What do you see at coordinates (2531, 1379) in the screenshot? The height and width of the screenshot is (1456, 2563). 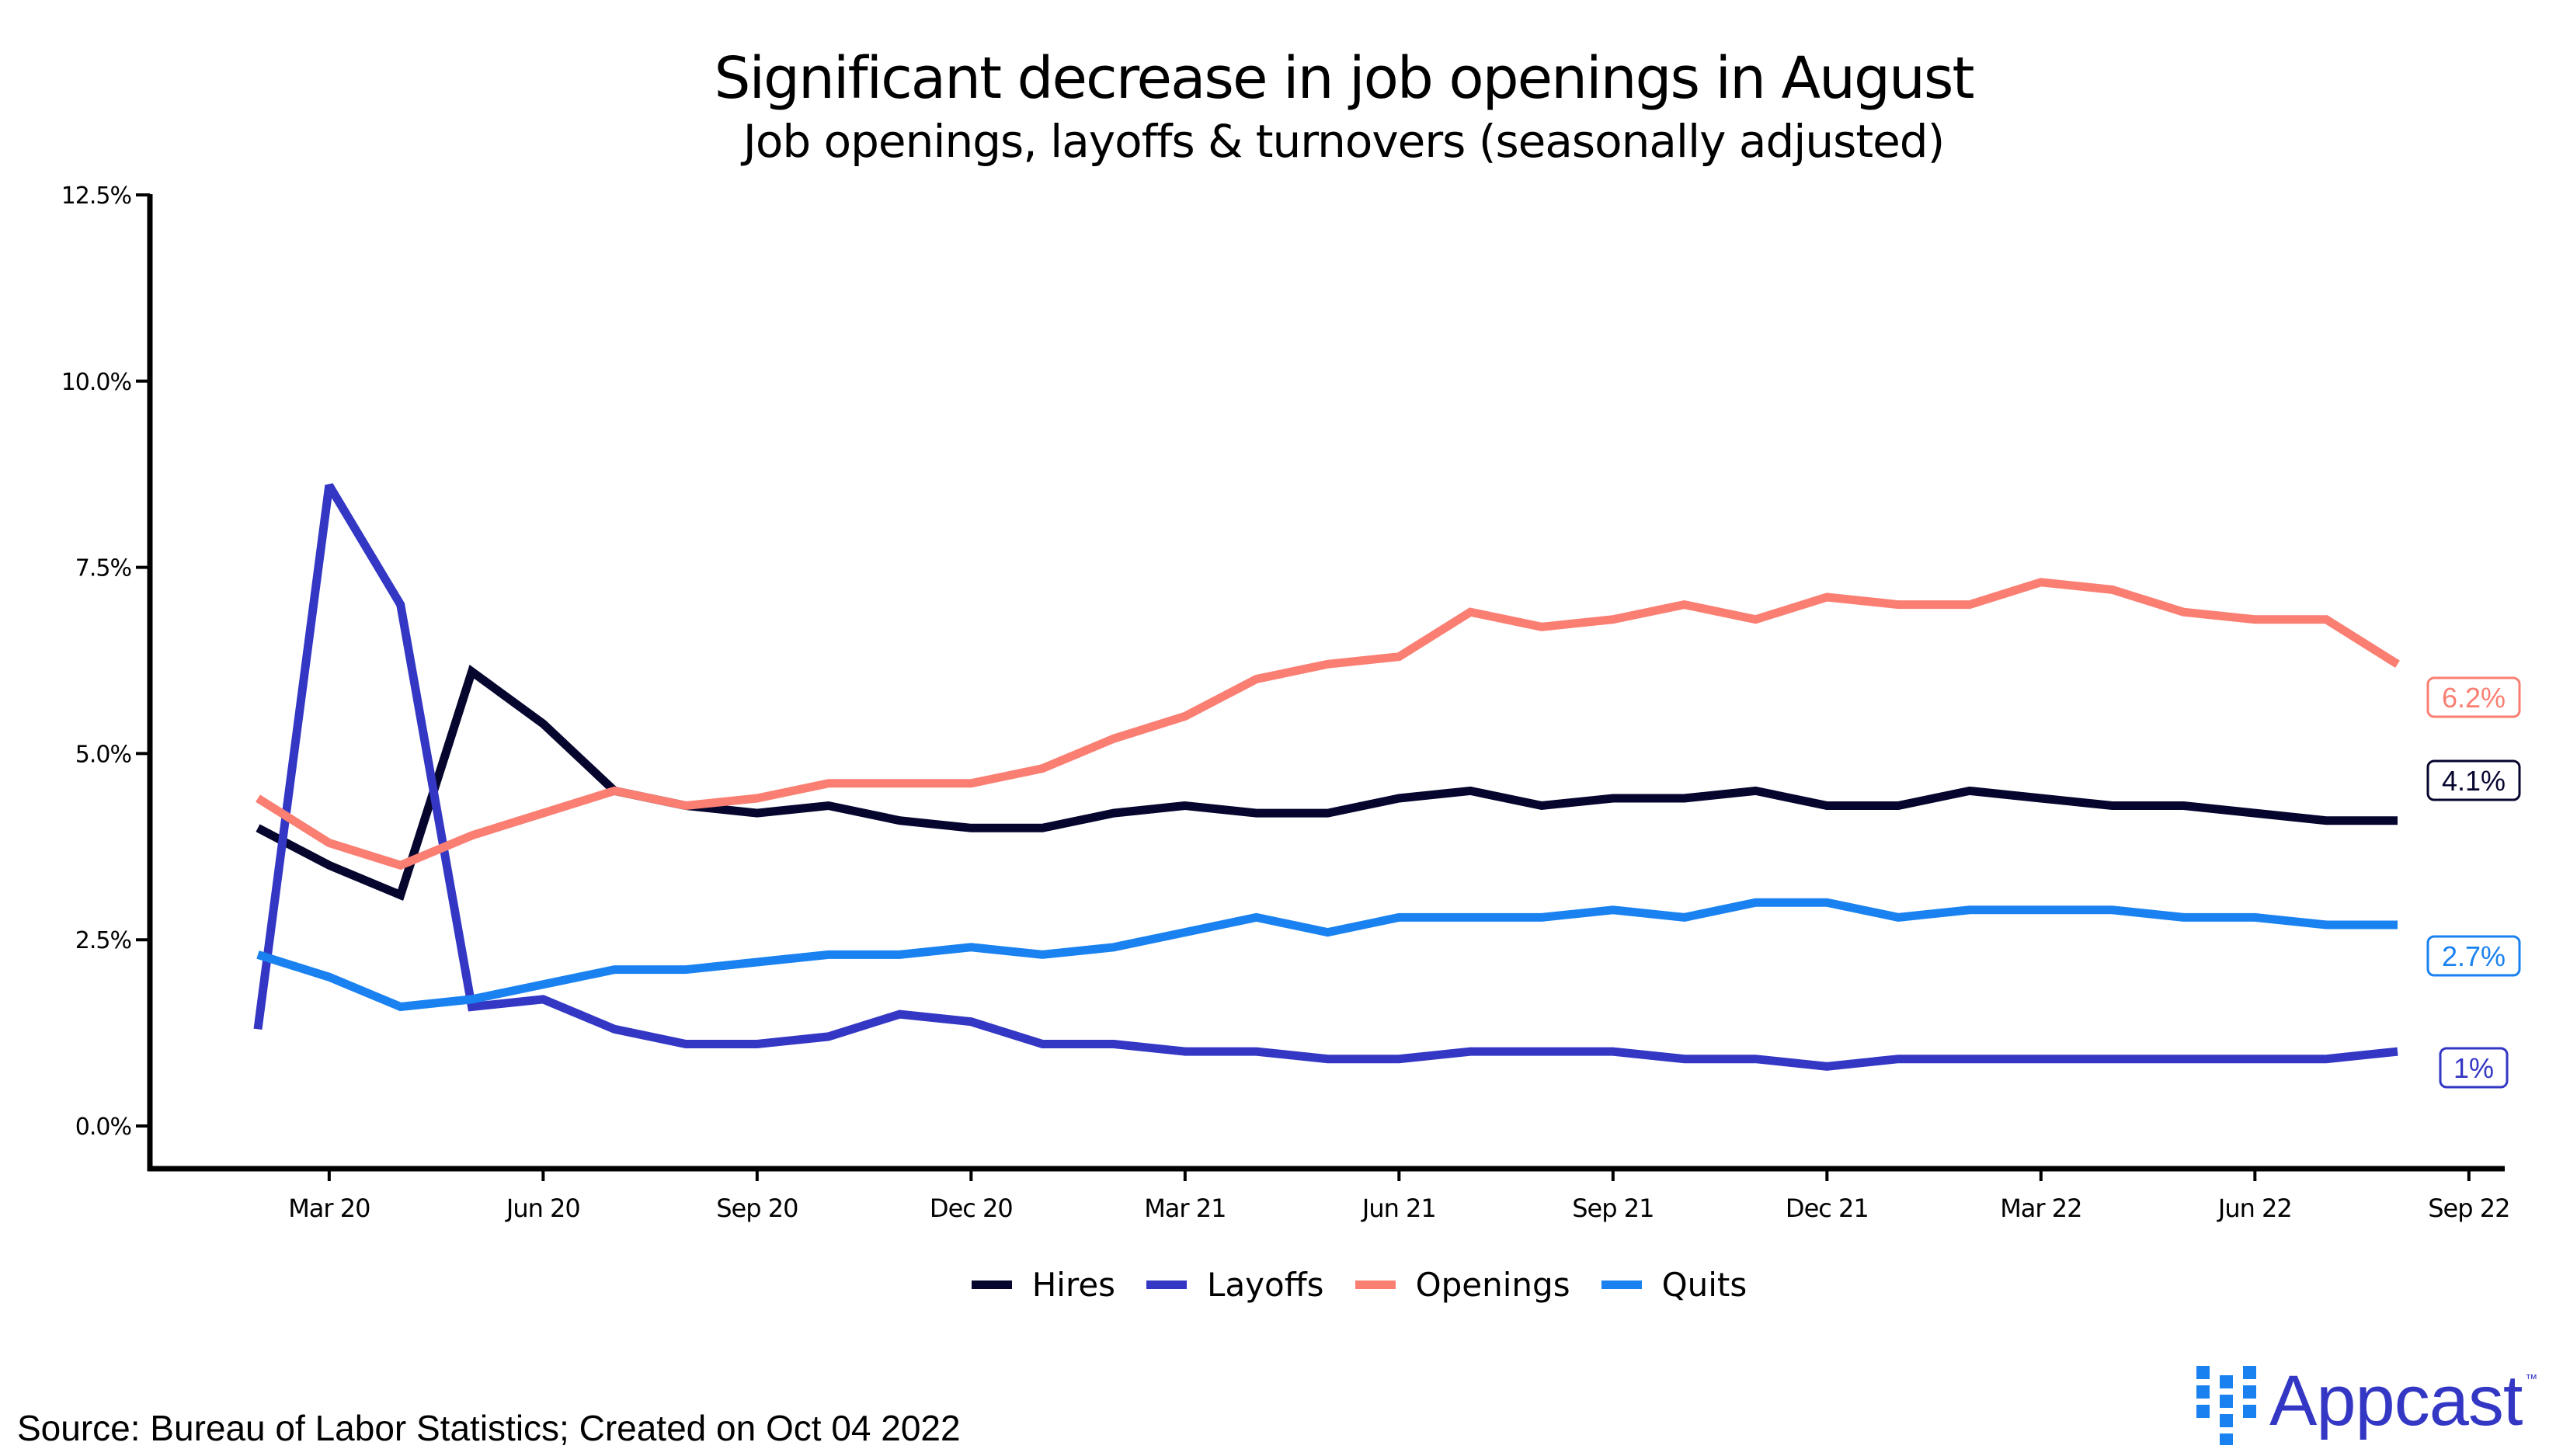 I see `logo-trademark: ™` at bounding box center [2531, 1379].